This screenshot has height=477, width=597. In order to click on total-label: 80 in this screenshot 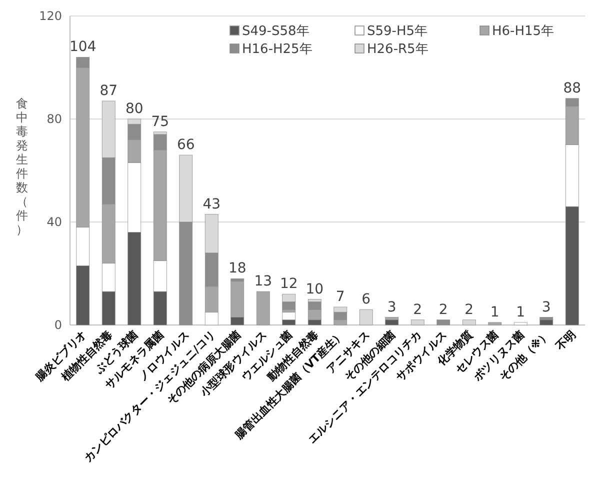, I will do `click(134, 109)`.